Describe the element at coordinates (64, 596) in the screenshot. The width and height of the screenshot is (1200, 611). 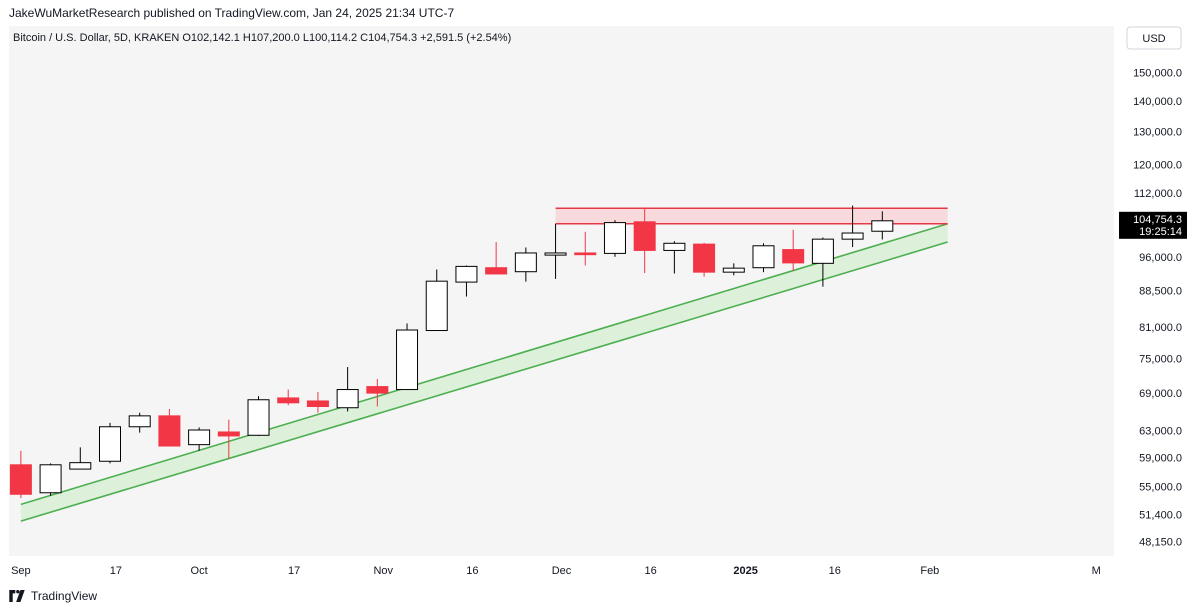
I see `brand-name: TradingView` at that location.